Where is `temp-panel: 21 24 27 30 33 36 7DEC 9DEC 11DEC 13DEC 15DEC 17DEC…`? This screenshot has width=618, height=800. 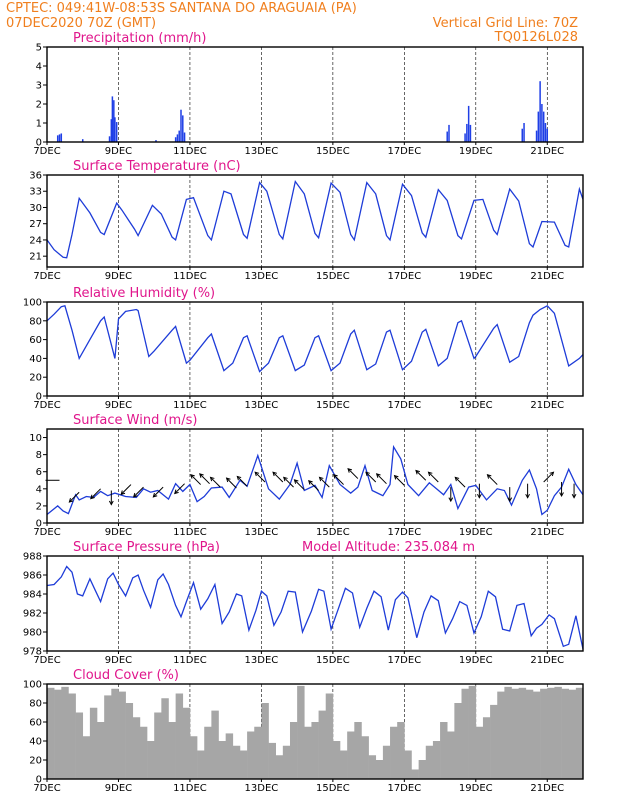
temp-panel: 21 24 27 30 33 36 7DEC 9DEC 11DEC 13DEC 15DEC 17DEC… is located at coordinates (306, 220).